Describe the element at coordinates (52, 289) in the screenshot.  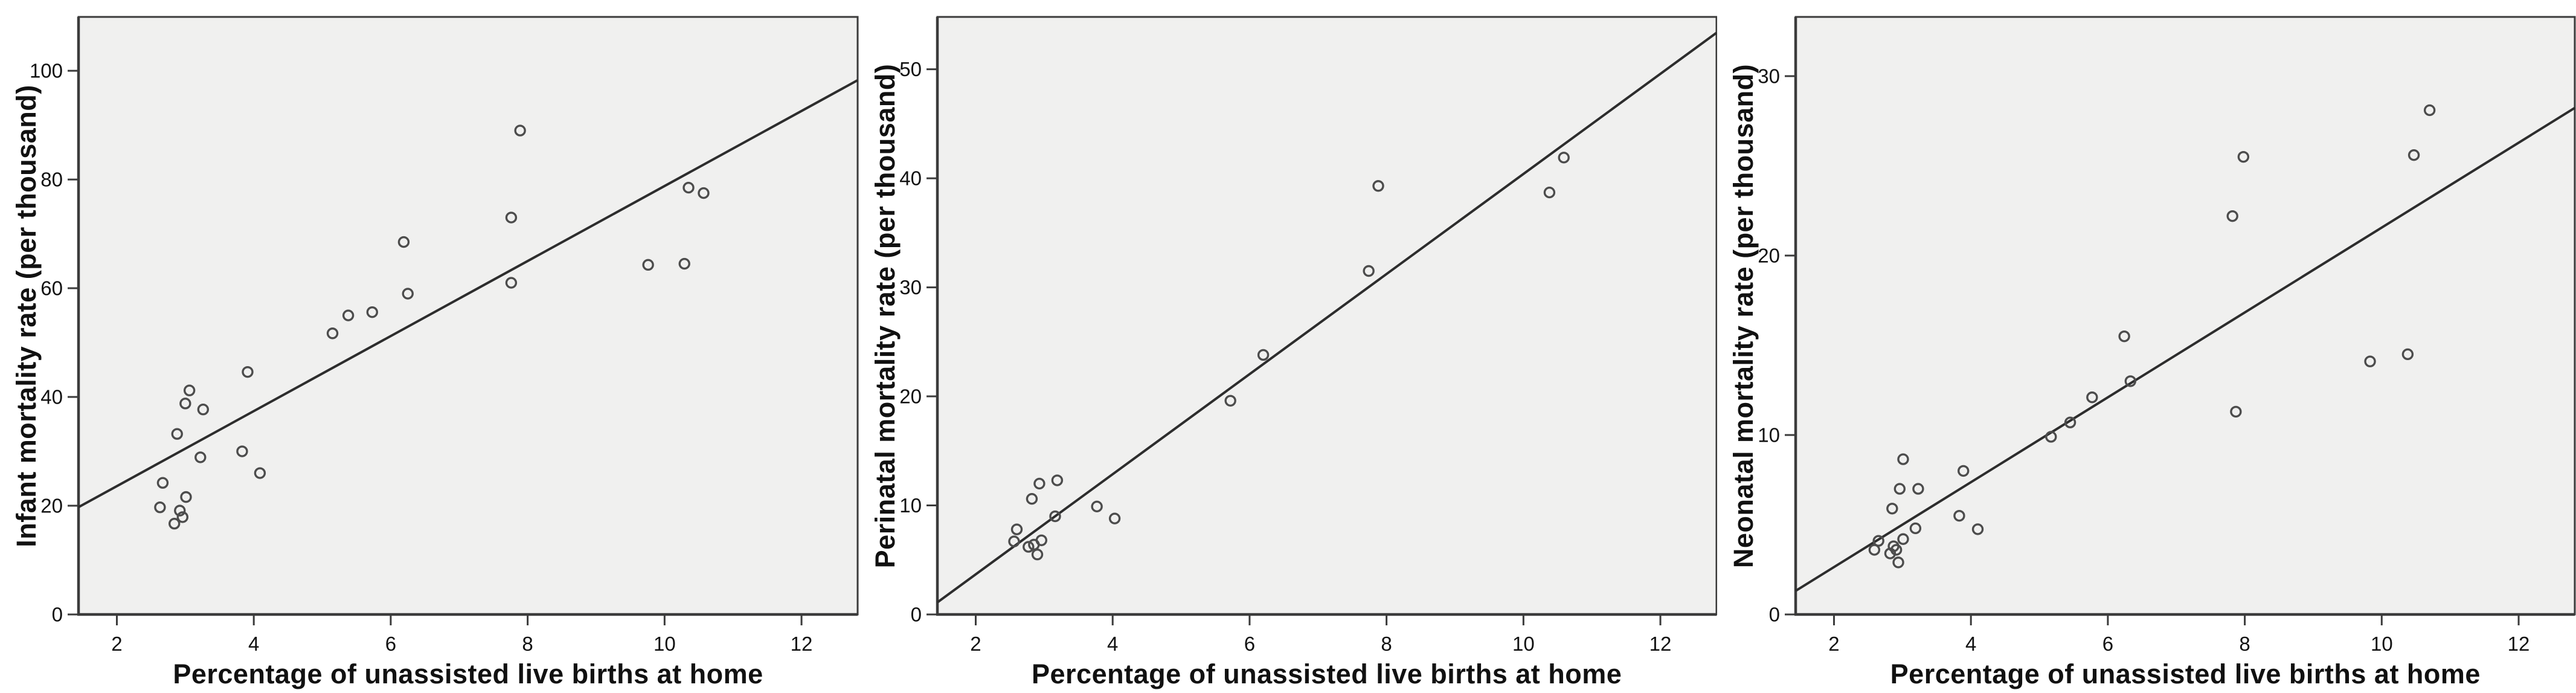
I see `y-tick-label: 60` at that location.